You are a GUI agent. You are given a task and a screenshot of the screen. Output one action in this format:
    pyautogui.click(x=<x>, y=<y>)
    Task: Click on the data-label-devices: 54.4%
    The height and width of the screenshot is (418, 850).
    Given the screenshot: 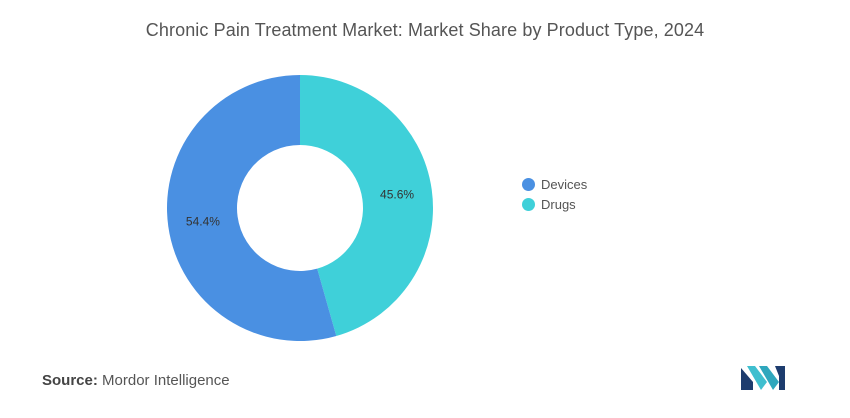 What is the action you would take?
    pyautogui.click(x=203, y=222)
    